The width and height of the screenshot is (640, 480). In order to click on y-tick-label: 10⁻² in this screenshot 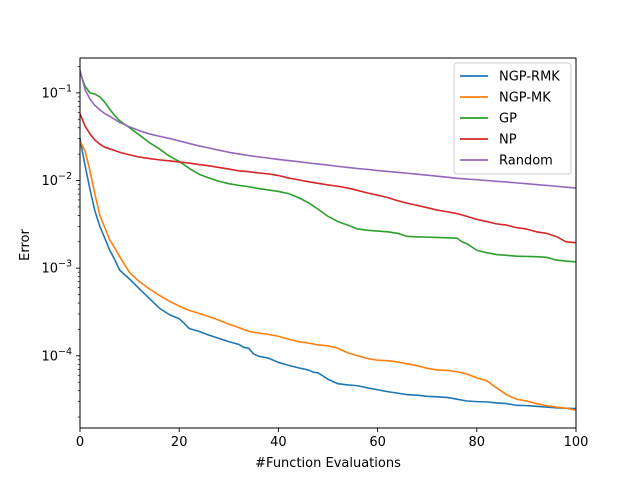, I will do `click(56, 180)`.